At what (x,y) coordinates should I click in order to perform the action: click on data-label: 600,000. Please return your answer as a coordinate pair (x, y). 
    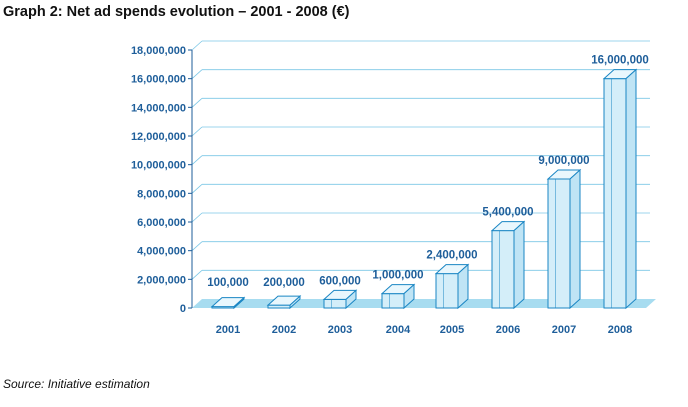
    Looking at the image, I should click on (340, 281).